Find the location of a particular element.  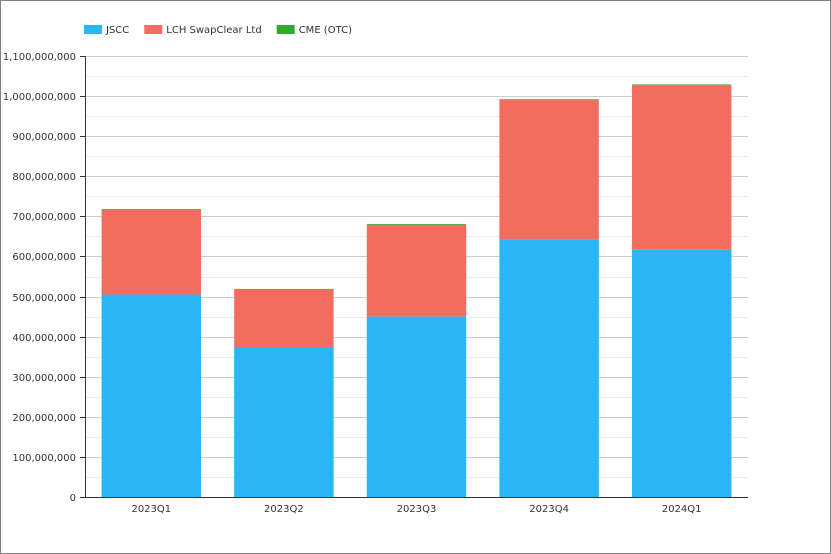

bar-lch-swapclear-ltd-2023q4 is located at coordinates (549, 170).